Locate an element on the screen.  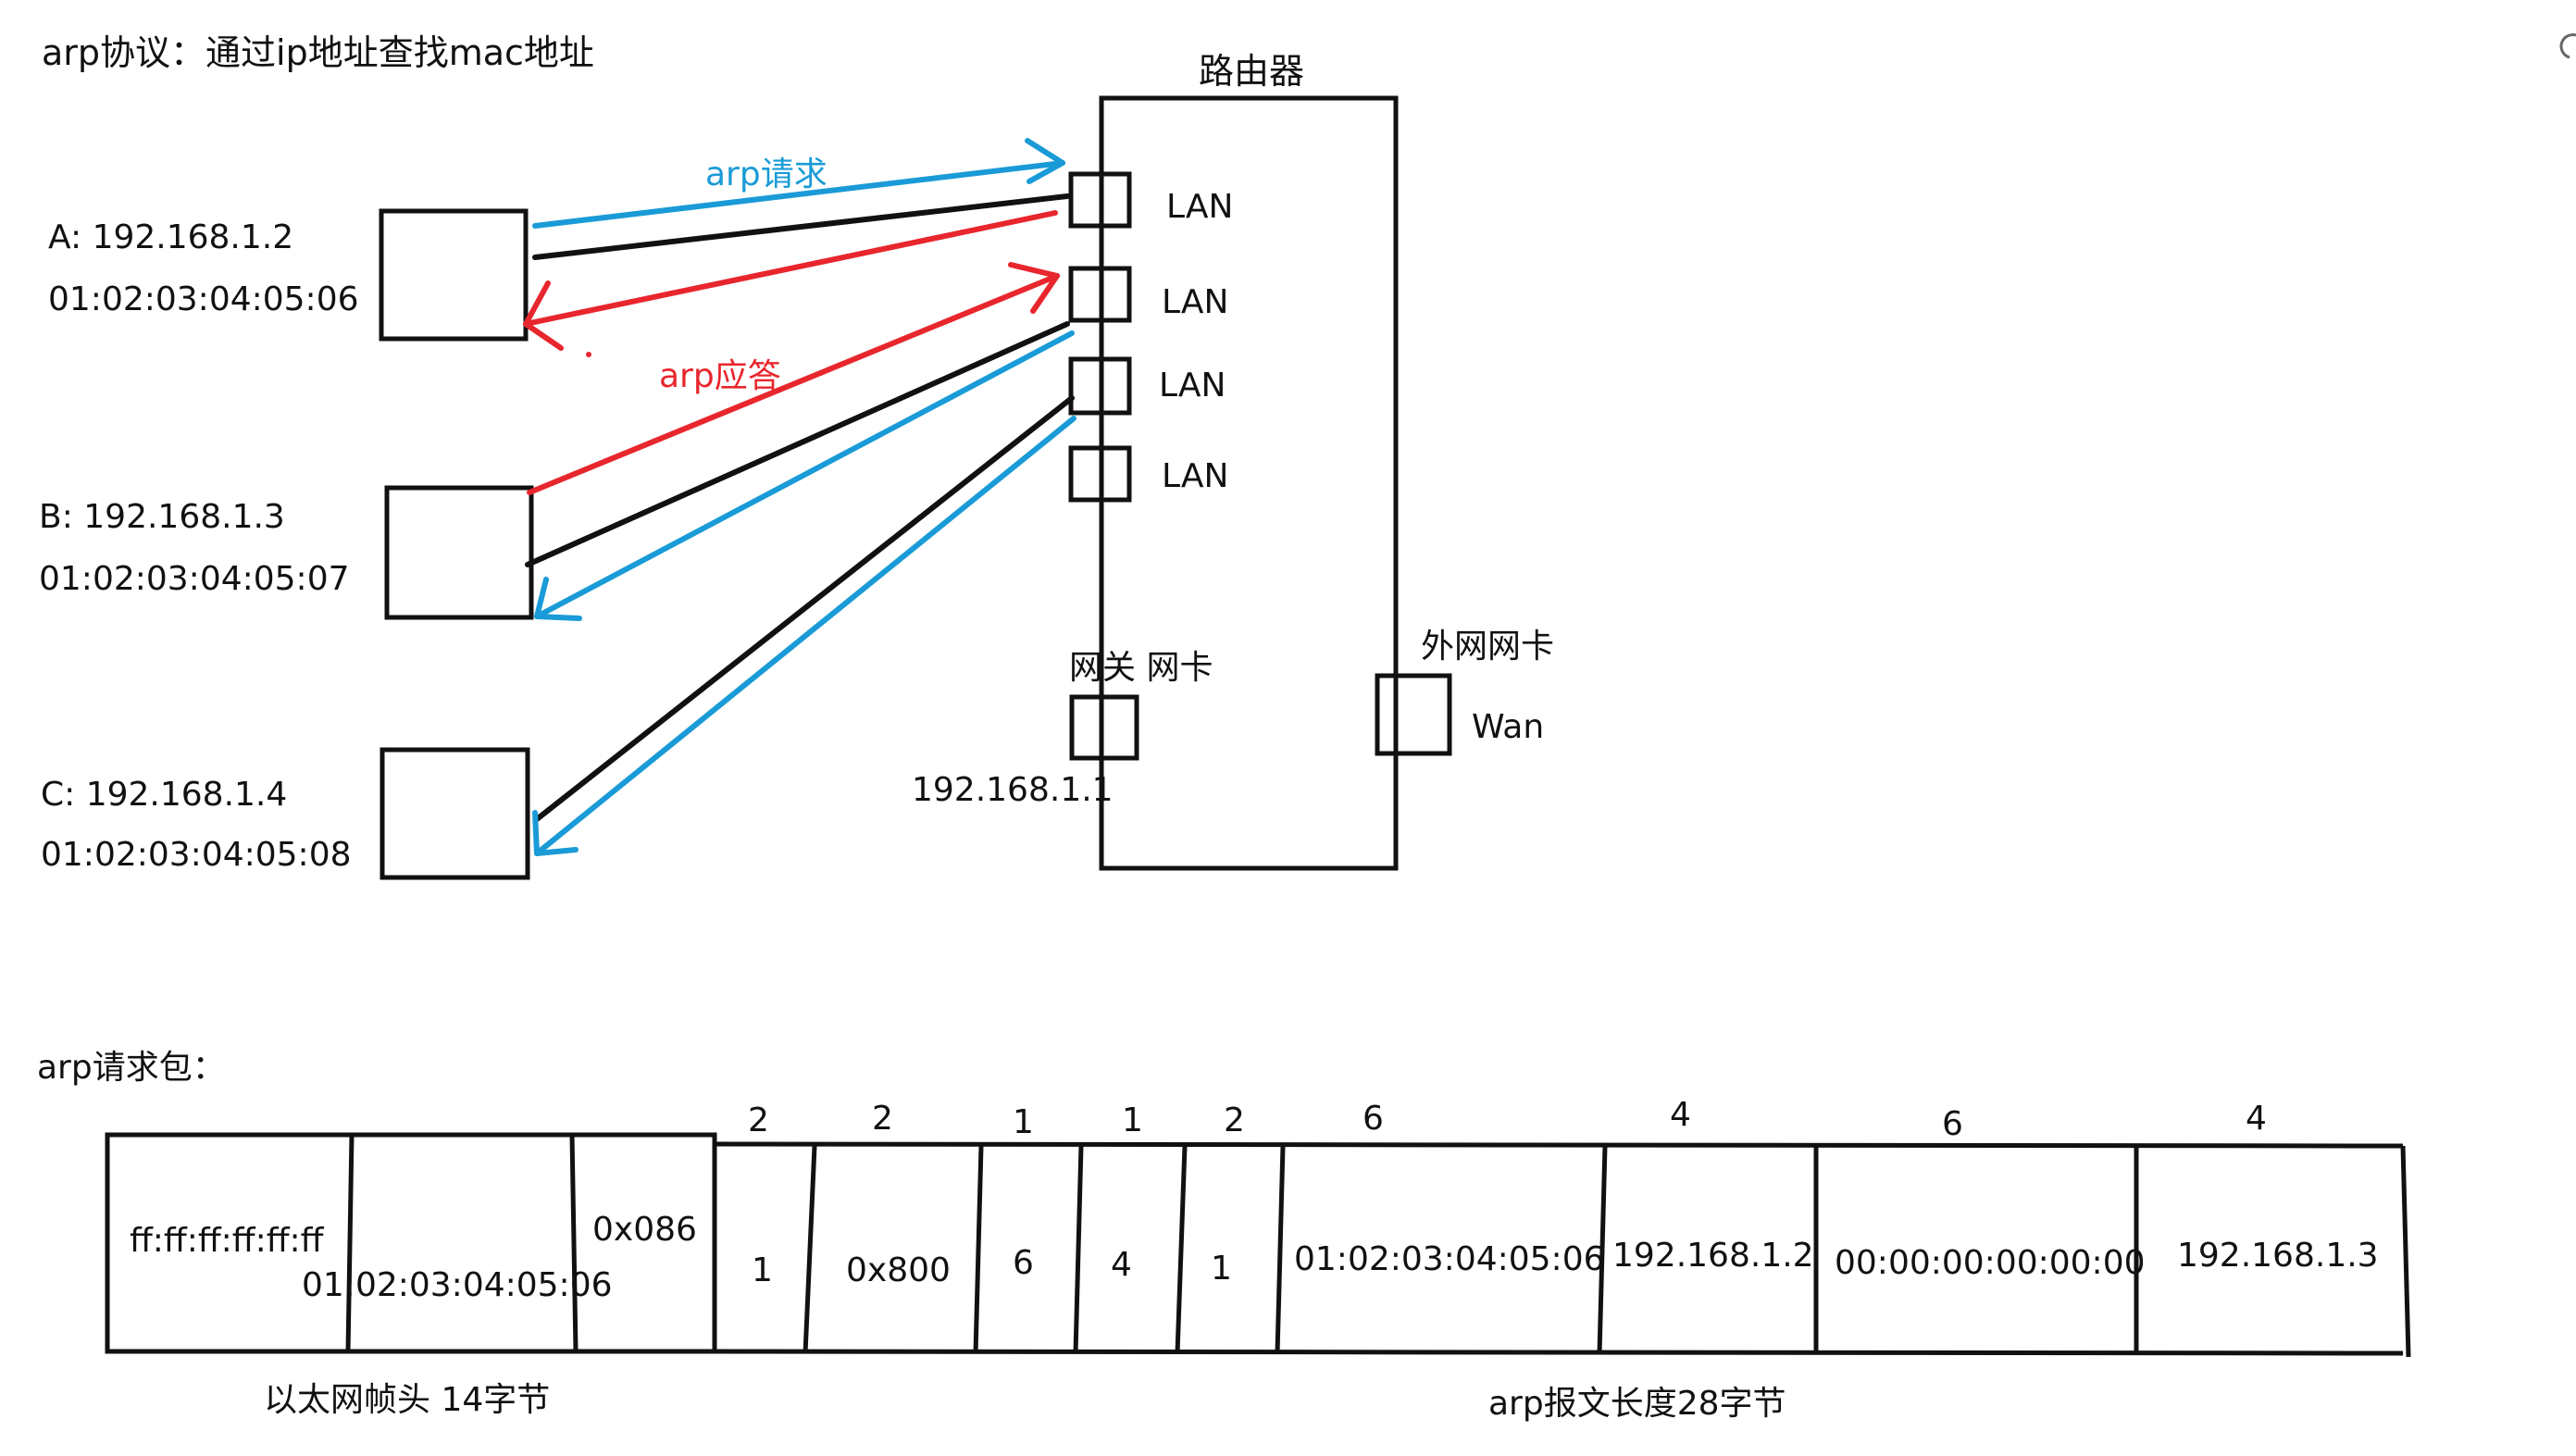
arp-reply-arrowhead-b is located at coordinates (1034, 288).